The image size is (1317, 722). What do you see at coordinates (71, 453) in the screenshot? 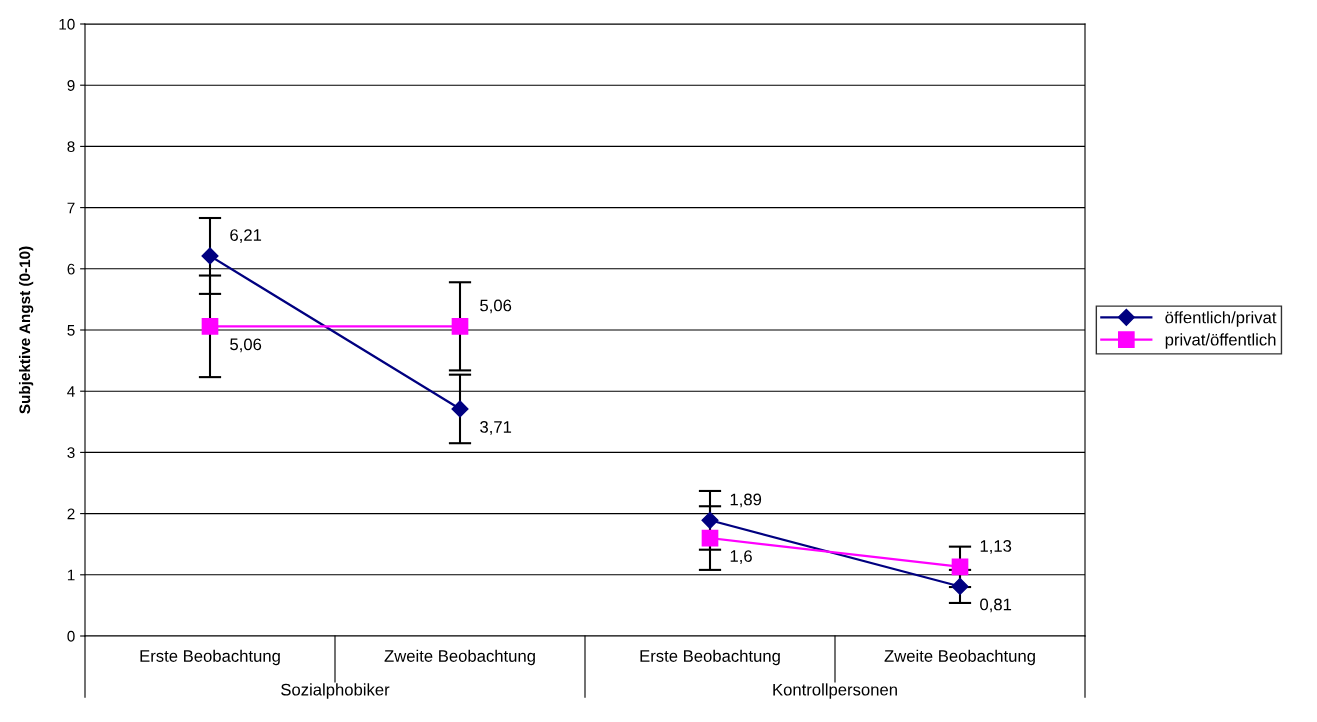
I see `y-tick-label: 3` at bounding box center [71, 453].